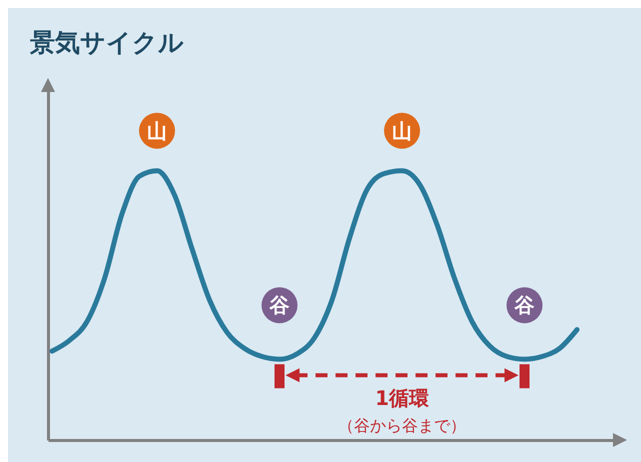 Image resolution: width=641 pixels, height=462 pixels. What do you see at coordinates (402, 426) in the screenshot?
I see `annotation: （谷から谷まで）` at bounding box center [402, 426].